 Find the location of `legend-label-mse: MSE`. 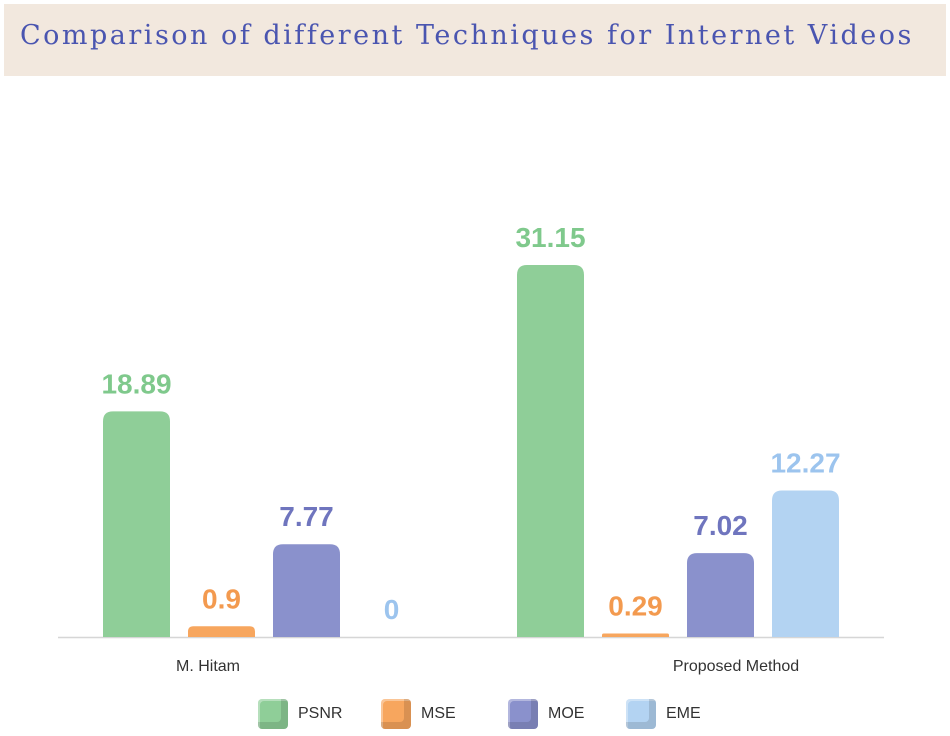

legend-label-mse: MSE is located at coordinates (438, 713).